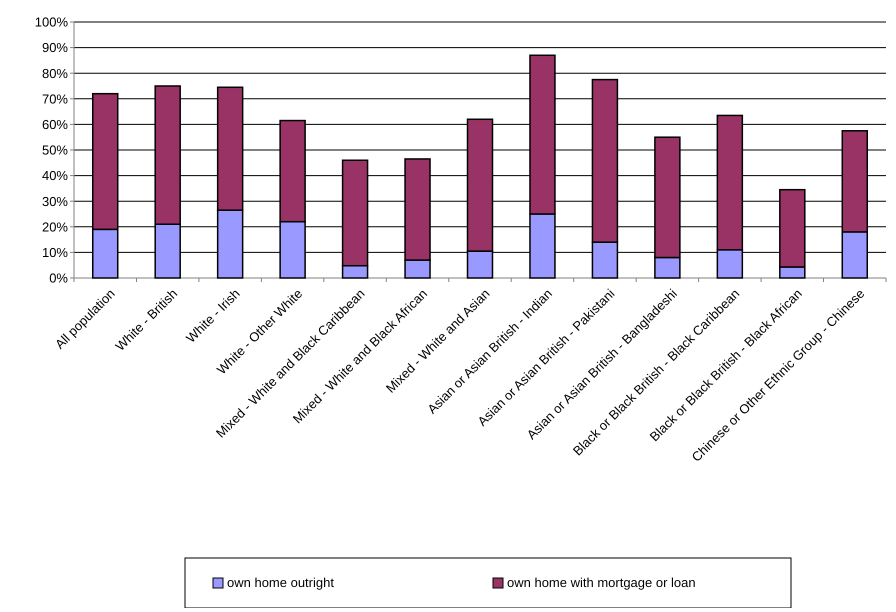 The image size is (896, 612). What do you see at coordinates (51, 22) in the screenshot?
I see `y-tick-label: 100%` at bounding box center [51, 22].